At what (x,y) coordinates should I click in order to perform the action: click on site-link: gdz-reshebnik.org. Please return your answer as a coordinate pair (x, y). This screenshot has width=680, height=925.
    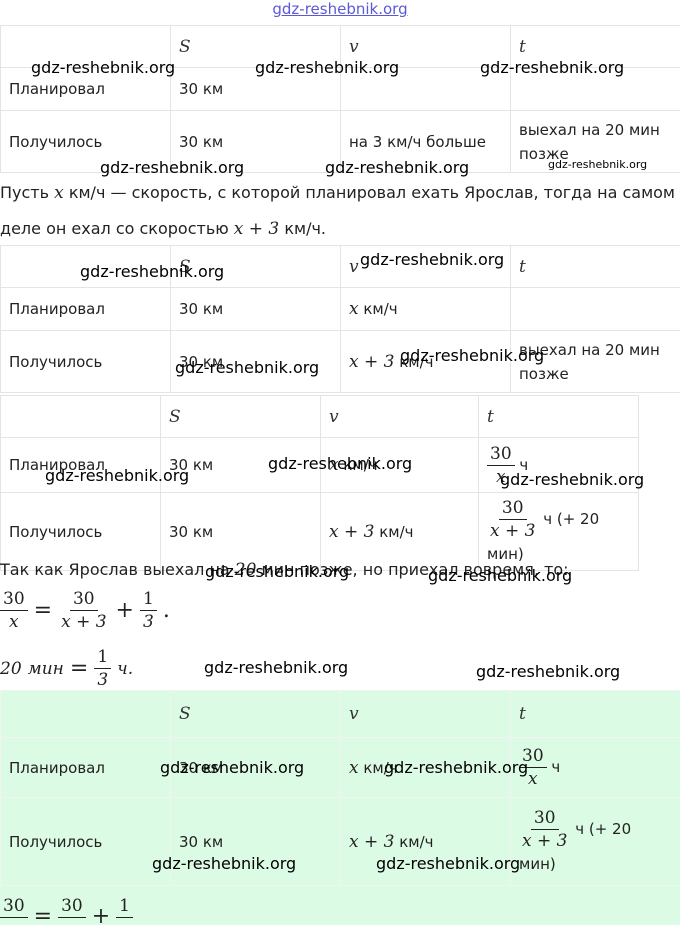
    Looking at the image, I should click on (340, 9).